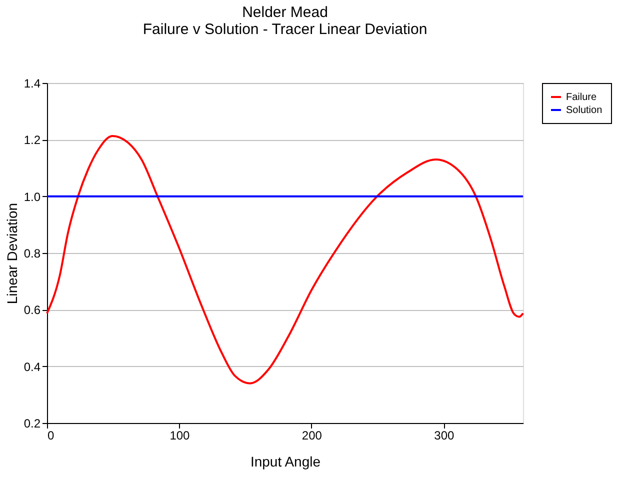  I want to click on text: Nelder Mead, so click(285, 12).